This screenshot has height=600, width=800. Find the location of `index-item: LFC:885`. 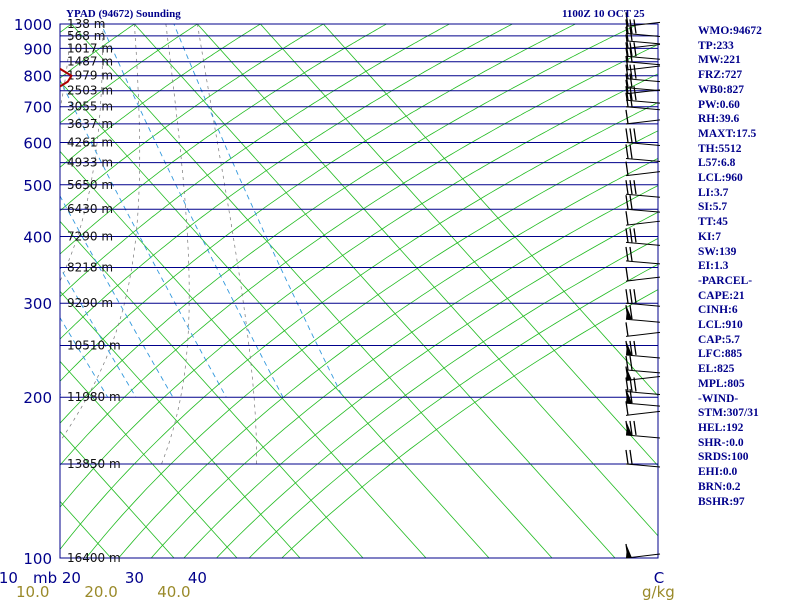

index-item: LFC:885 is located at coordinates (720, 354).